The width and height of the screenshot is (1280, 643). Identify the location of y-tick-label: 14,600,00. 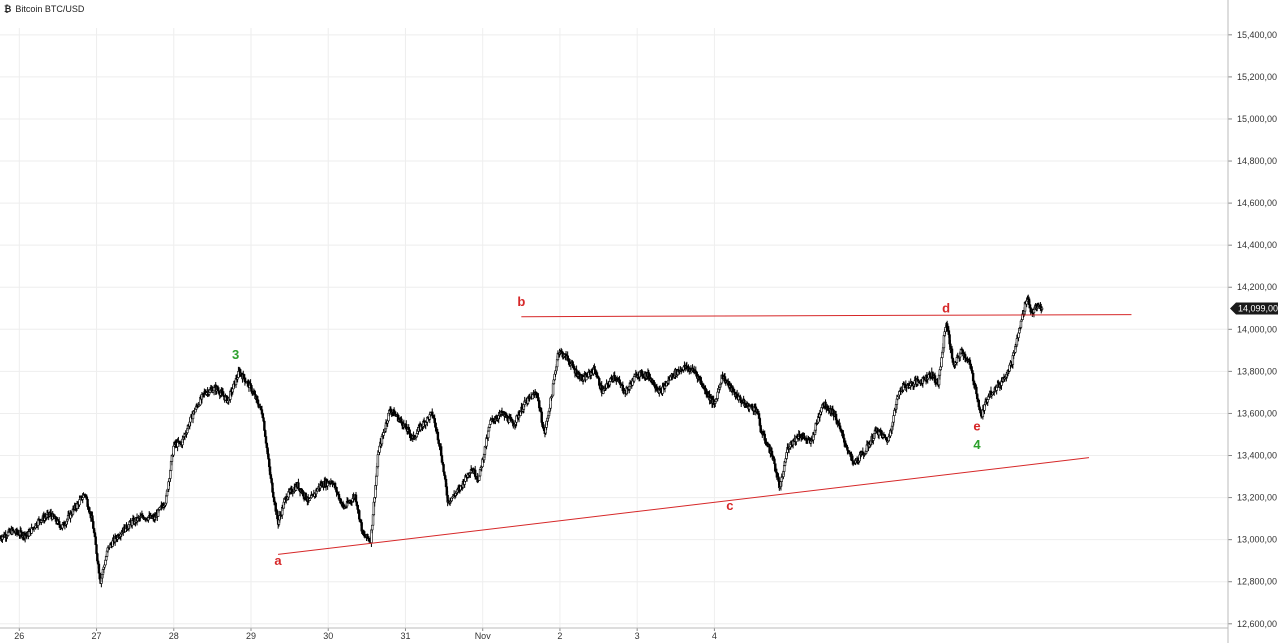
(1257, 203).